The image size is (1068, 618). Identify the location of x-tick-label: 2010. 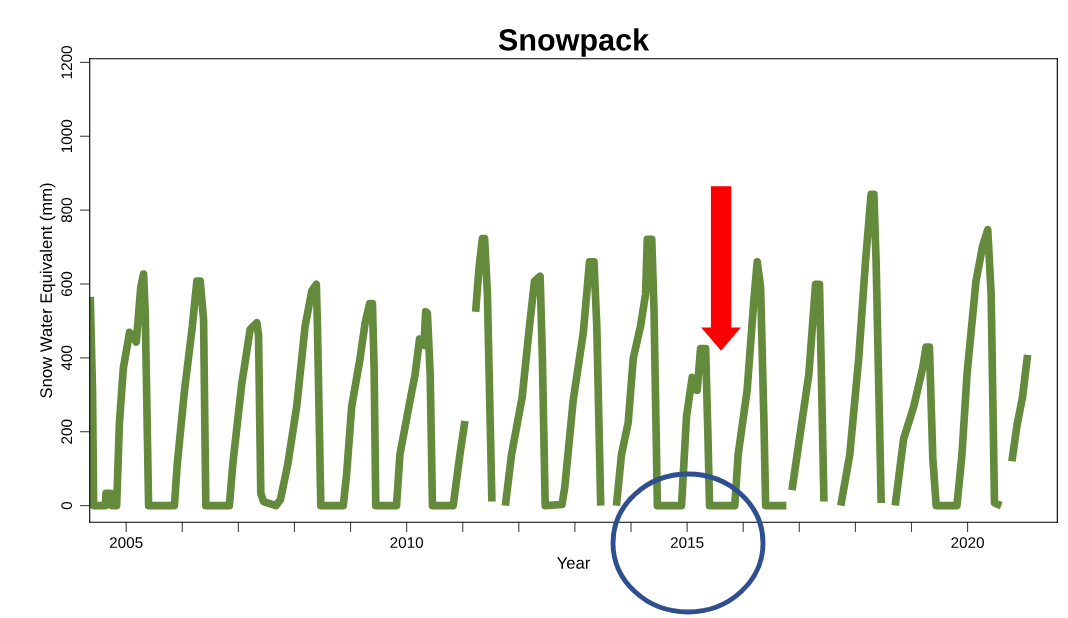
(407, 543).